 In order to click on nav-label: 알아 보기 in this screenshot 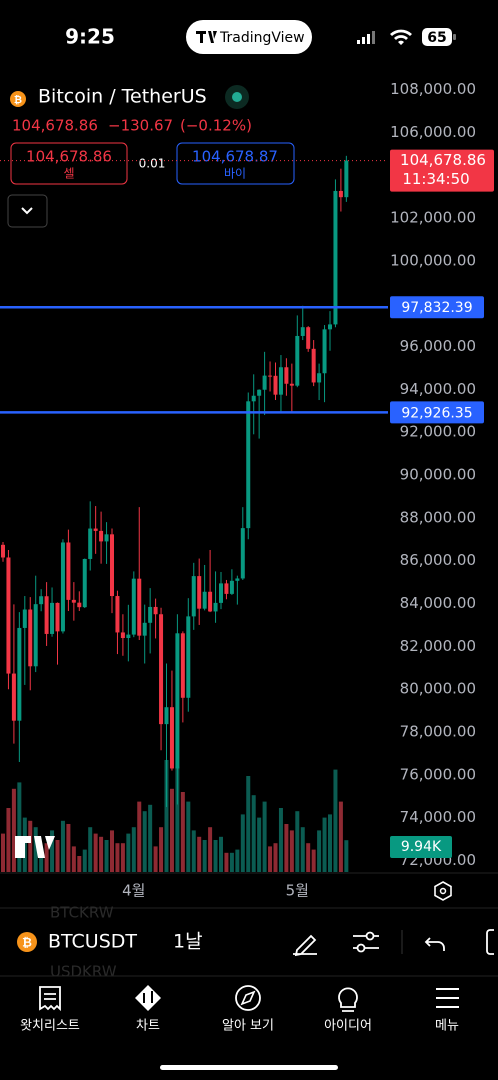, I will do `click(248, 1026)`.